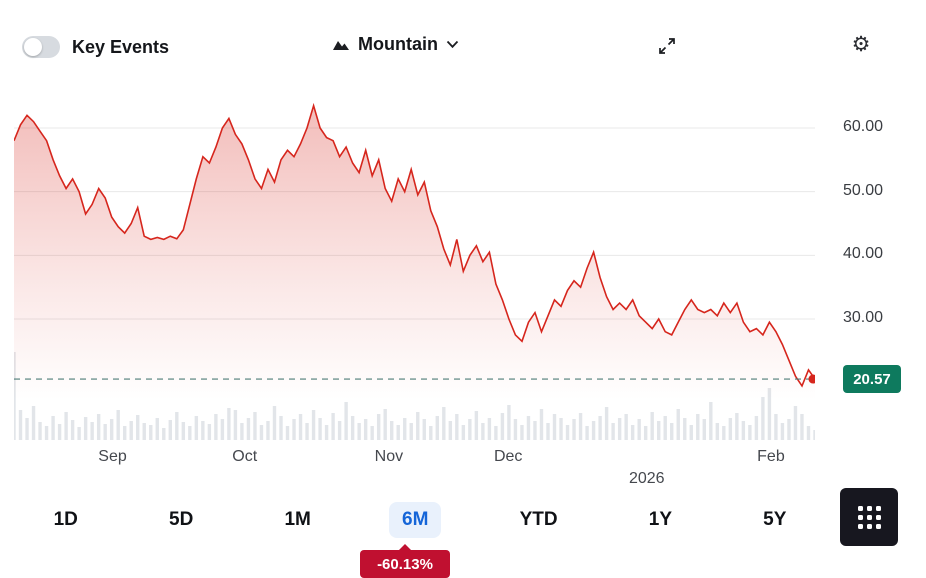  I want to click on range-button-5d: 5D, so click(181, 520).